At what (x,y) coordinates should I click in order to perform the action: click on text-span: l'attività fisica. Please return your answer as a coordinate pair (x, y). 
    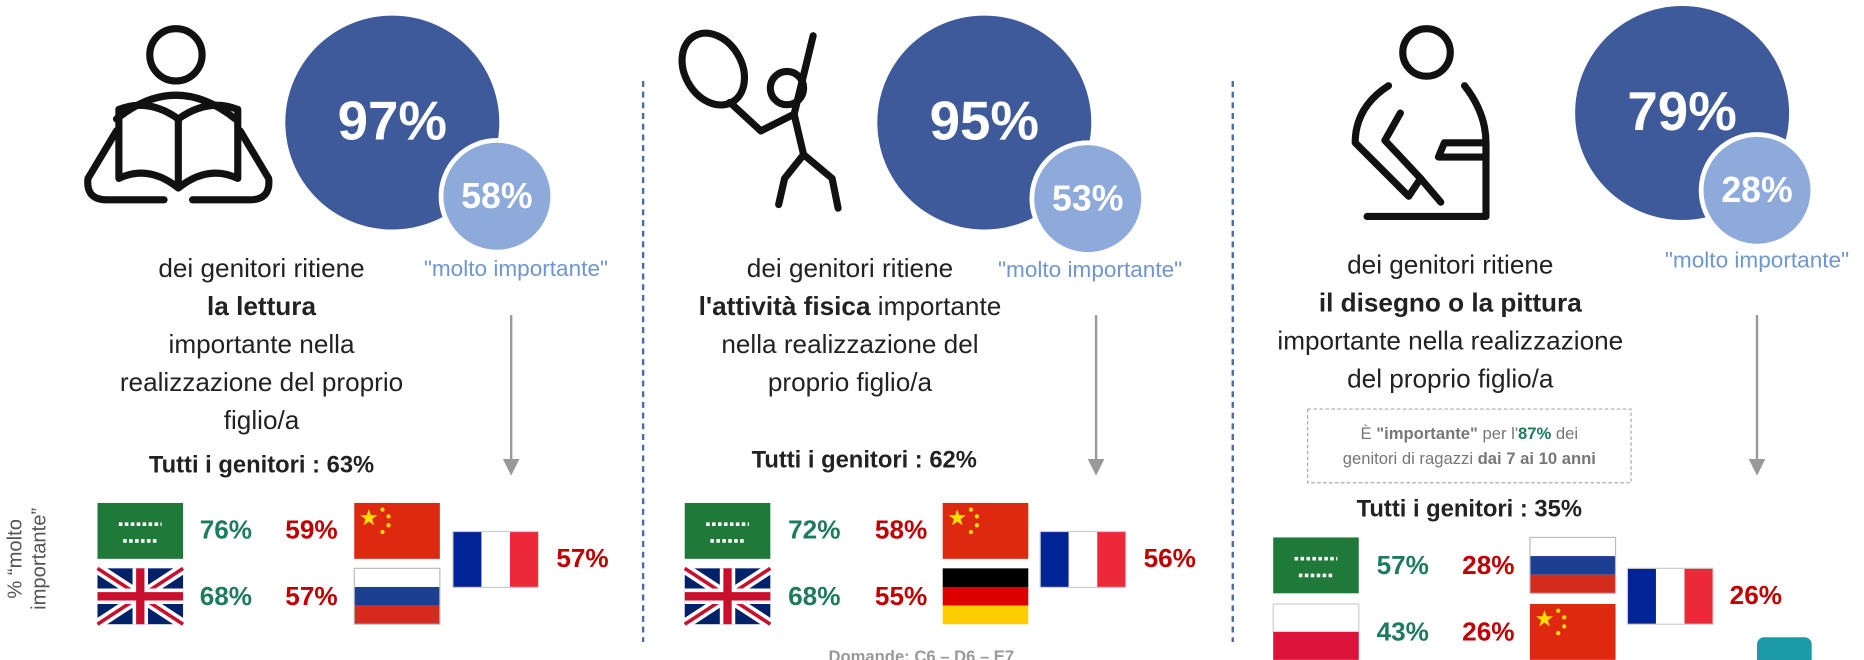
    Looking at the image, I should click on (785, 306).